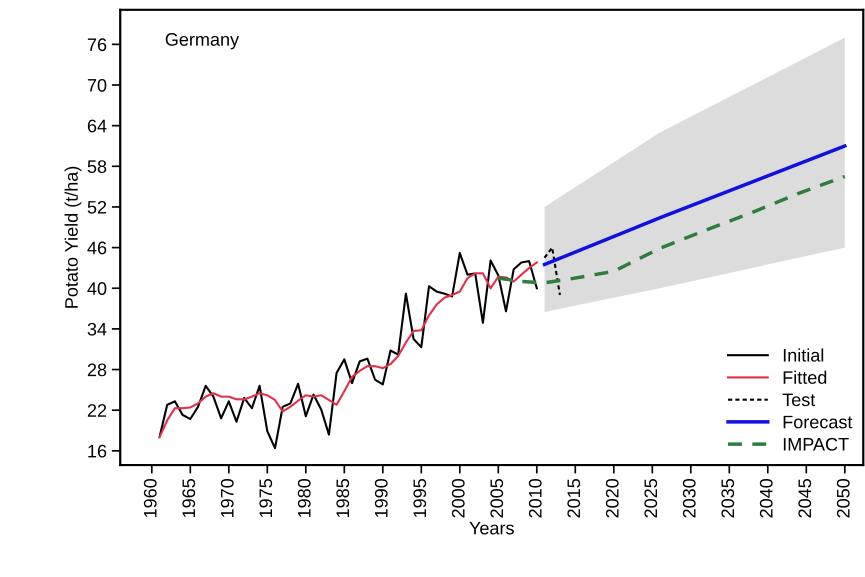 Image resolution: width=865 pixels, height=577 pixels. What do you see at coordinates (535, 498) in the screenshot?
I see `x-tick-label: 2010` at bounding box center [535, 498].